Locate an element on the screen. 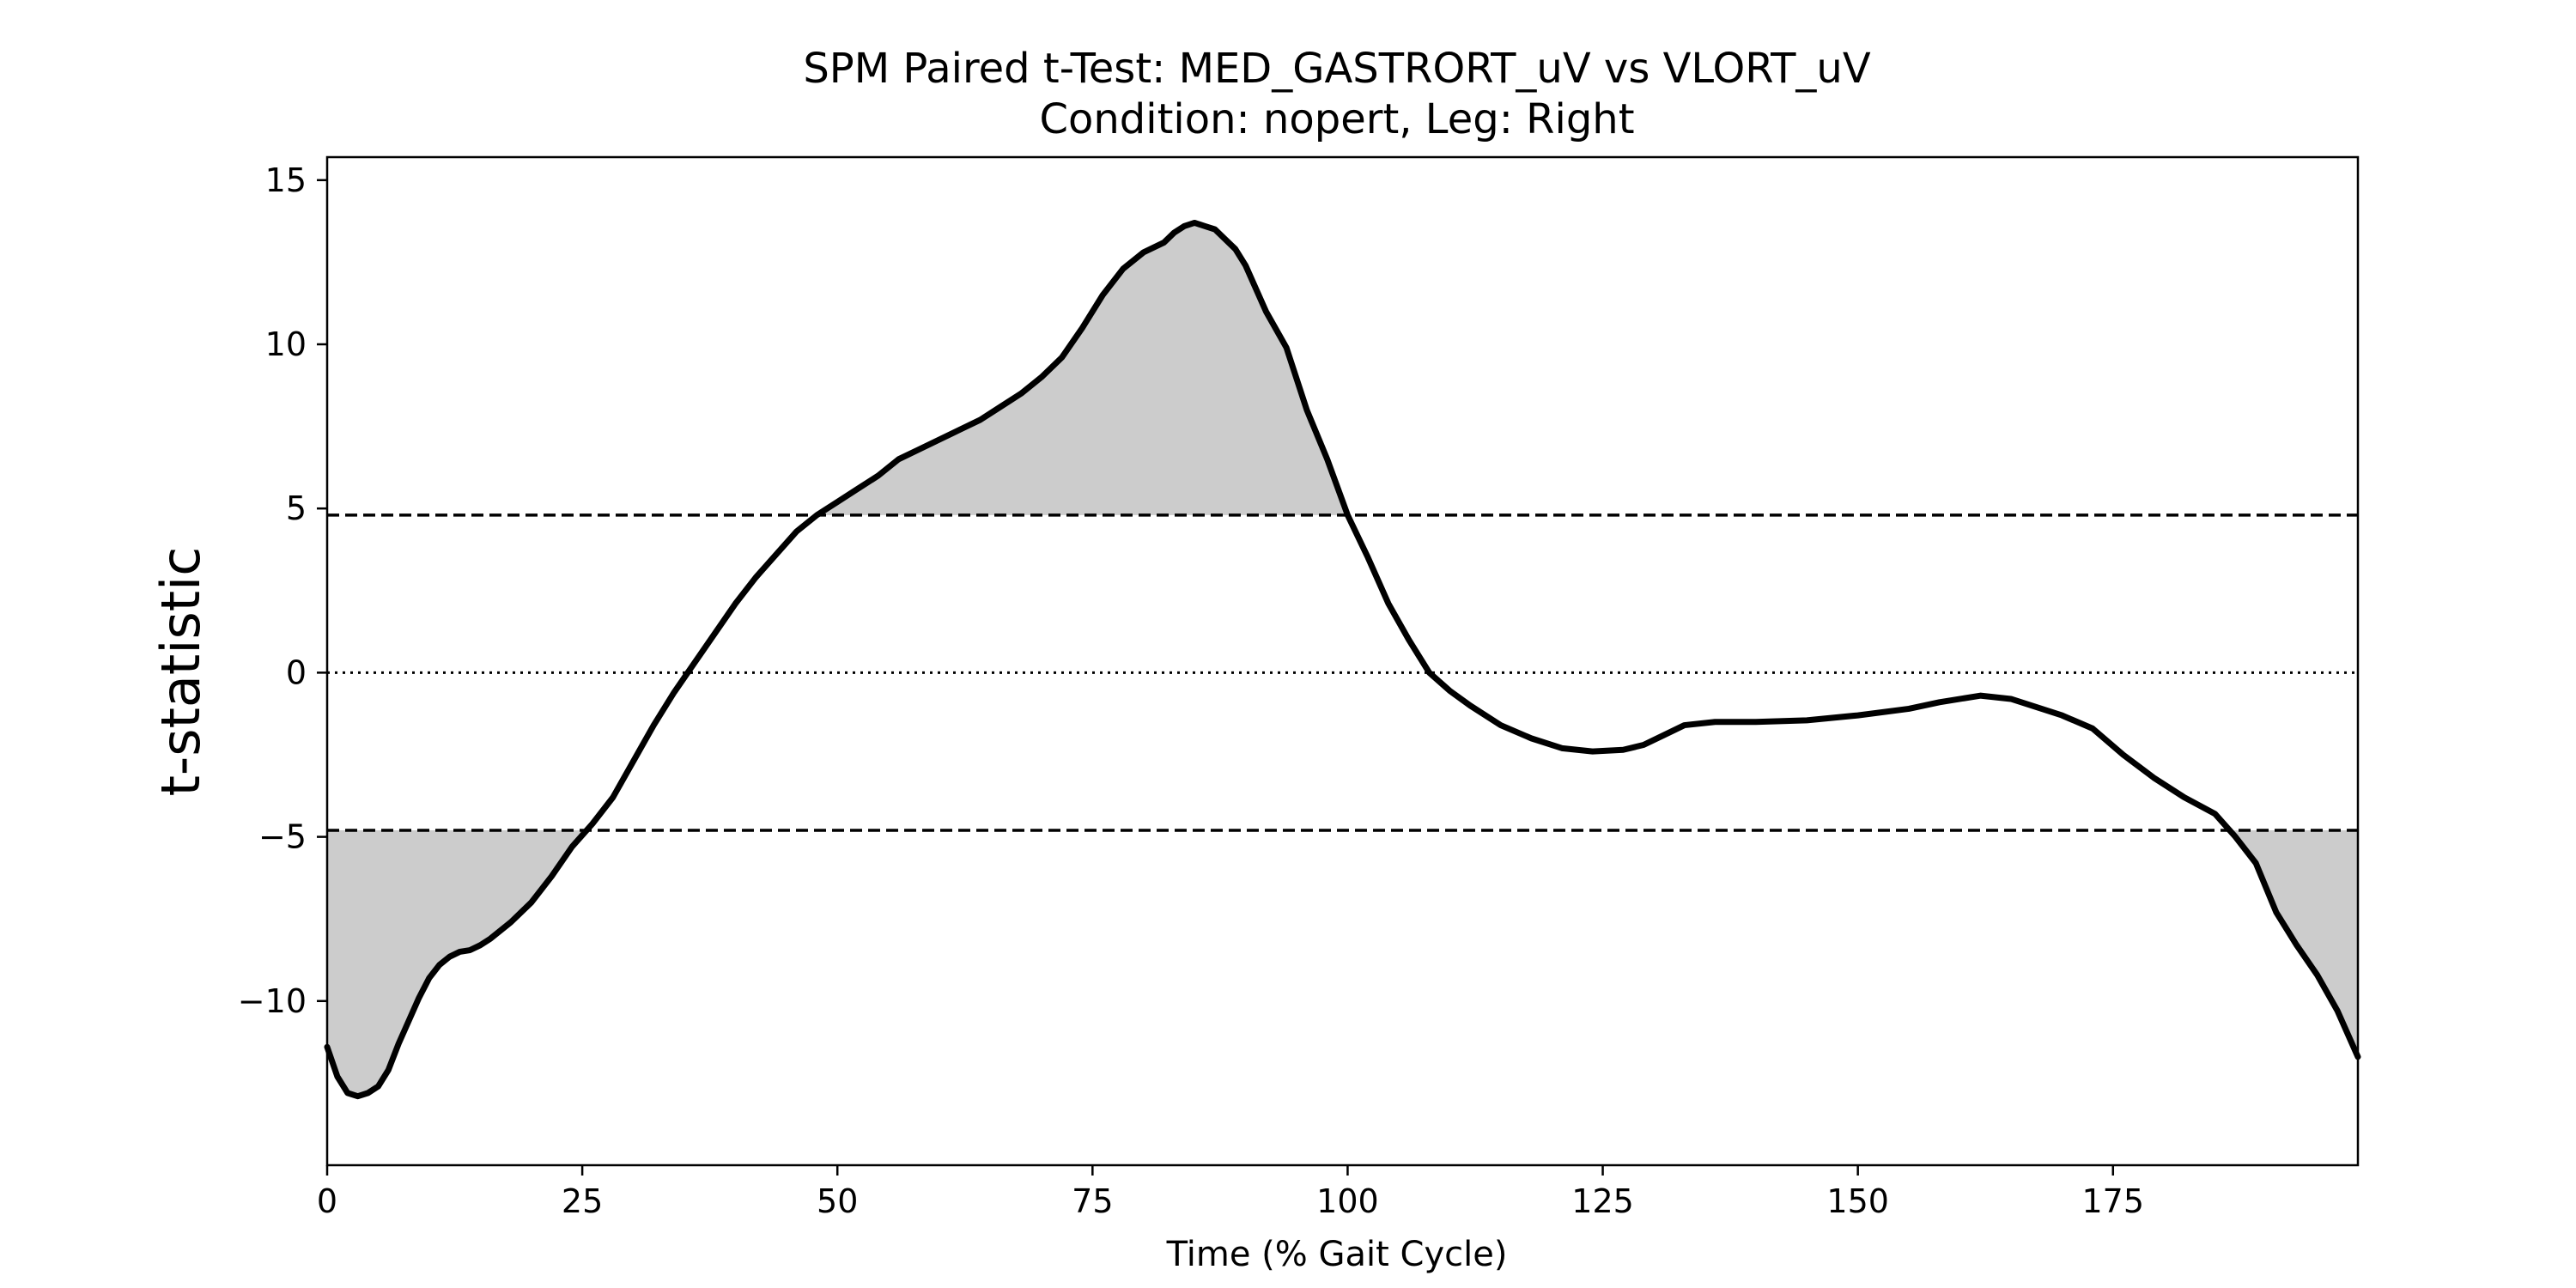 The image size is (2576, 1288). x-axis-ticks: 0 25 50 75 100 125 150 175 is located at coordinates (1230, 1192).